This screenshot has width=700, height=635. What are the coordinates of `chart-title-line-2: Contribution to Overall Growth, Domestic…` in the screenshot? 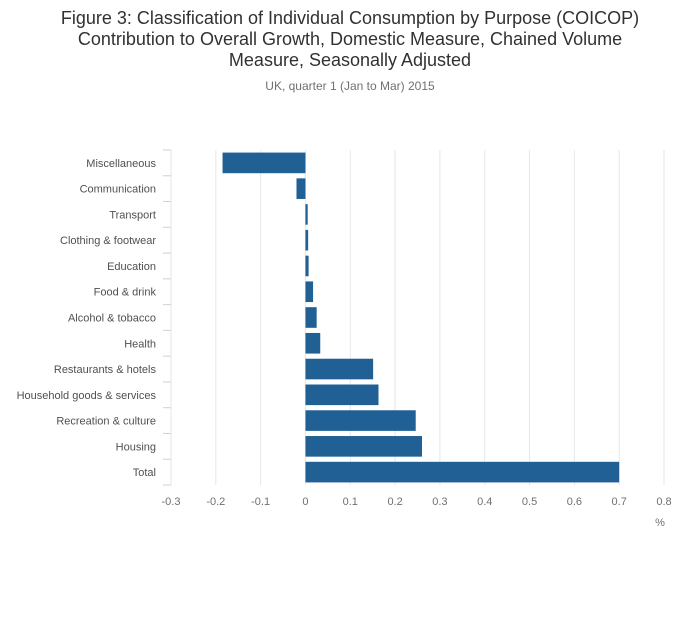 It's located at (350, 39).